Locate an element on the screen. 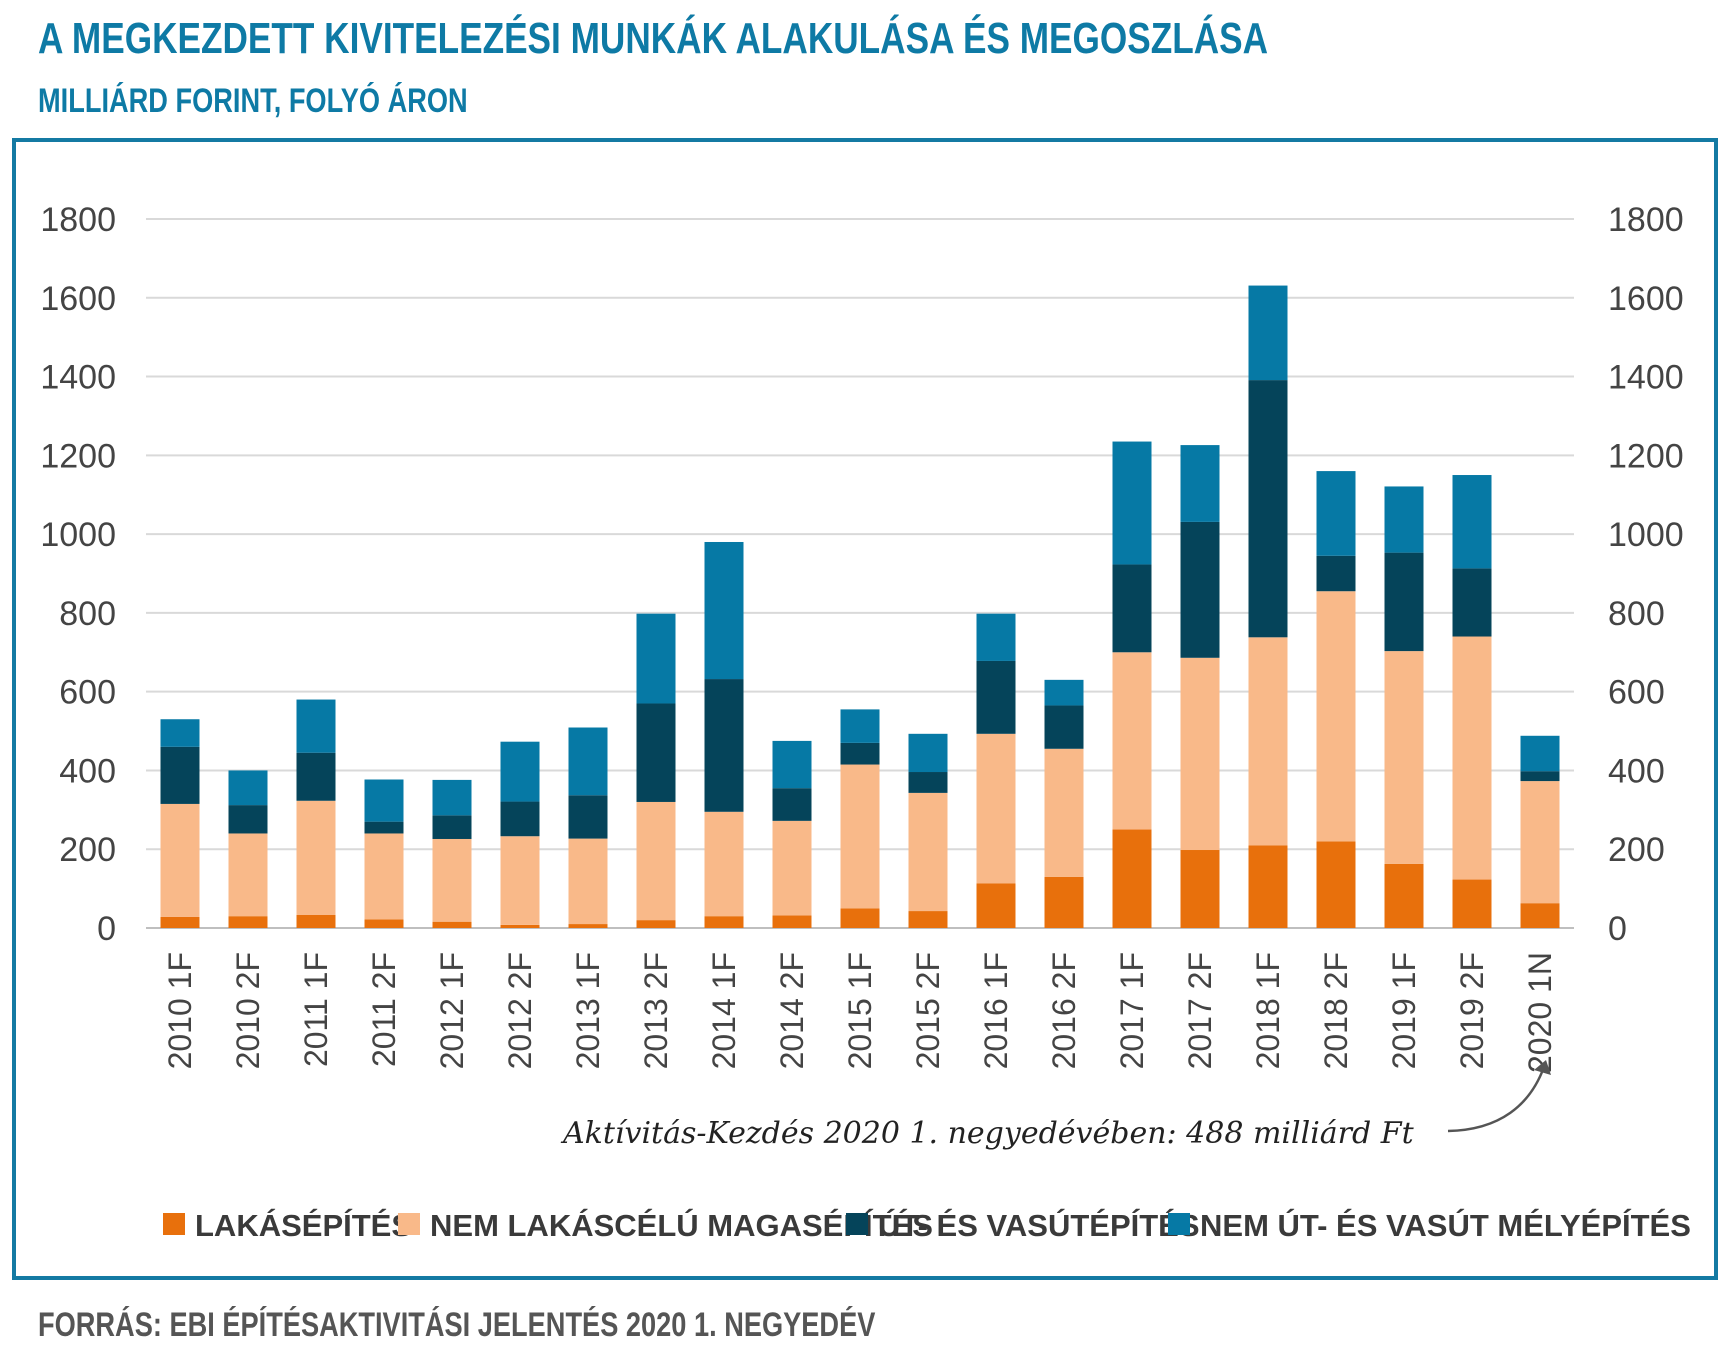 The image size is (1730, 1353). y-tick-label-left: 800 is located at coordinates (87, 614).